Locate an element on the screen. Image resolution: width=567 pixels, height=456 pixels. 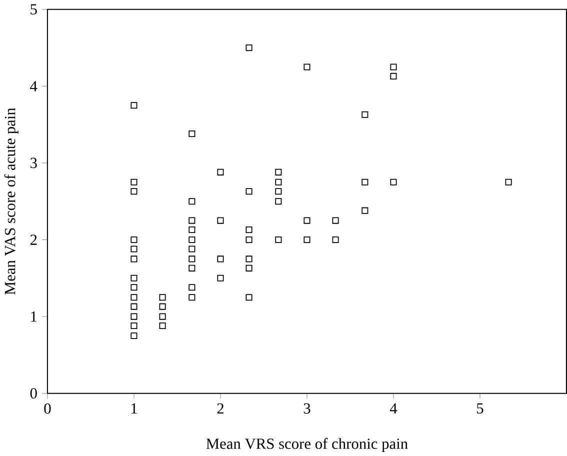
y-tick-label: 1 is located at coordinates (34, 316).